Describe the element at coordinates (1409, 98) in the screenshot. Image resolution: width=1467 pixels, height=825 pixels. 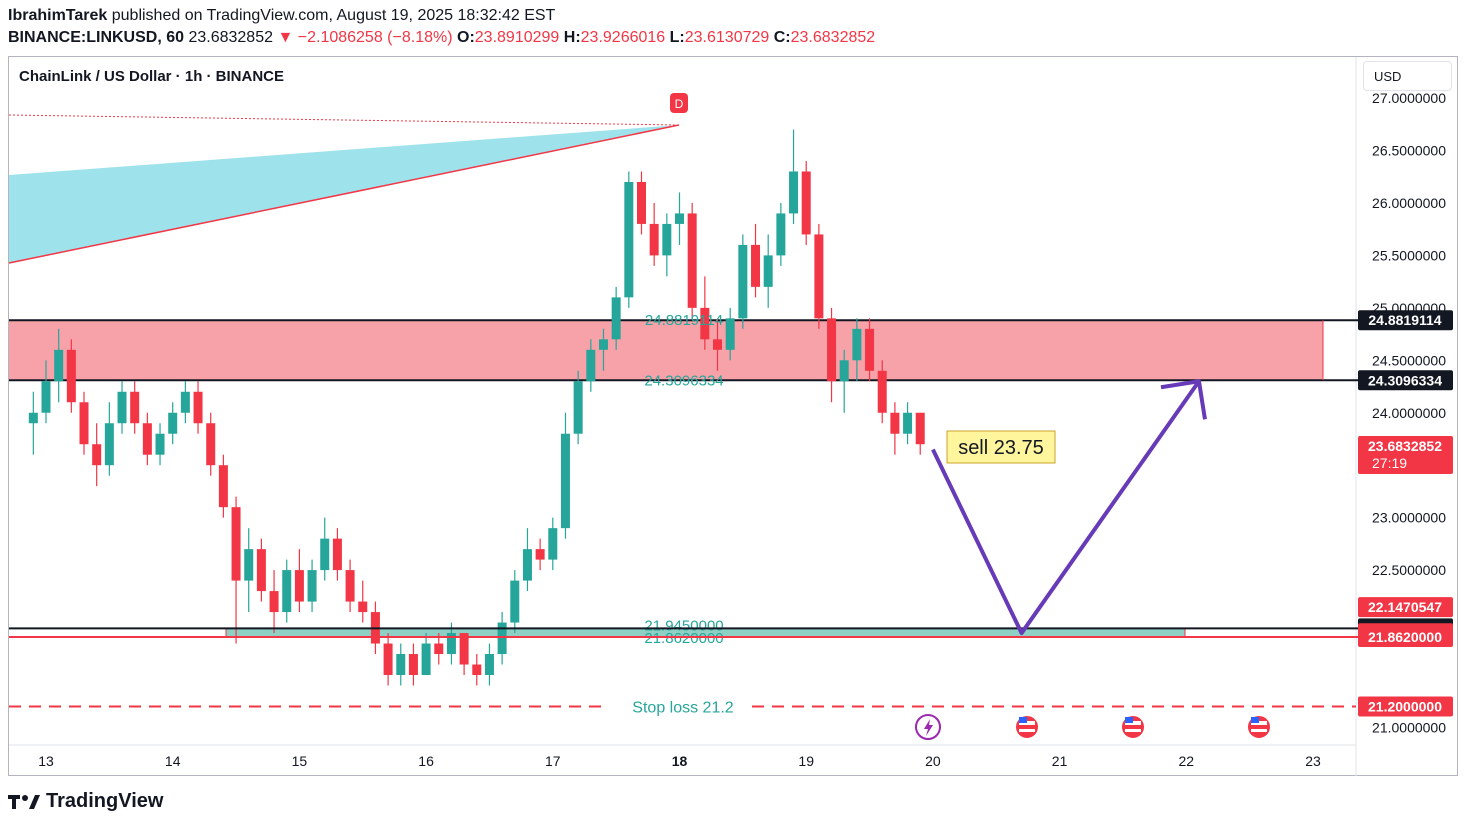
I see `y-tick-label: 27.0000000` at that location.